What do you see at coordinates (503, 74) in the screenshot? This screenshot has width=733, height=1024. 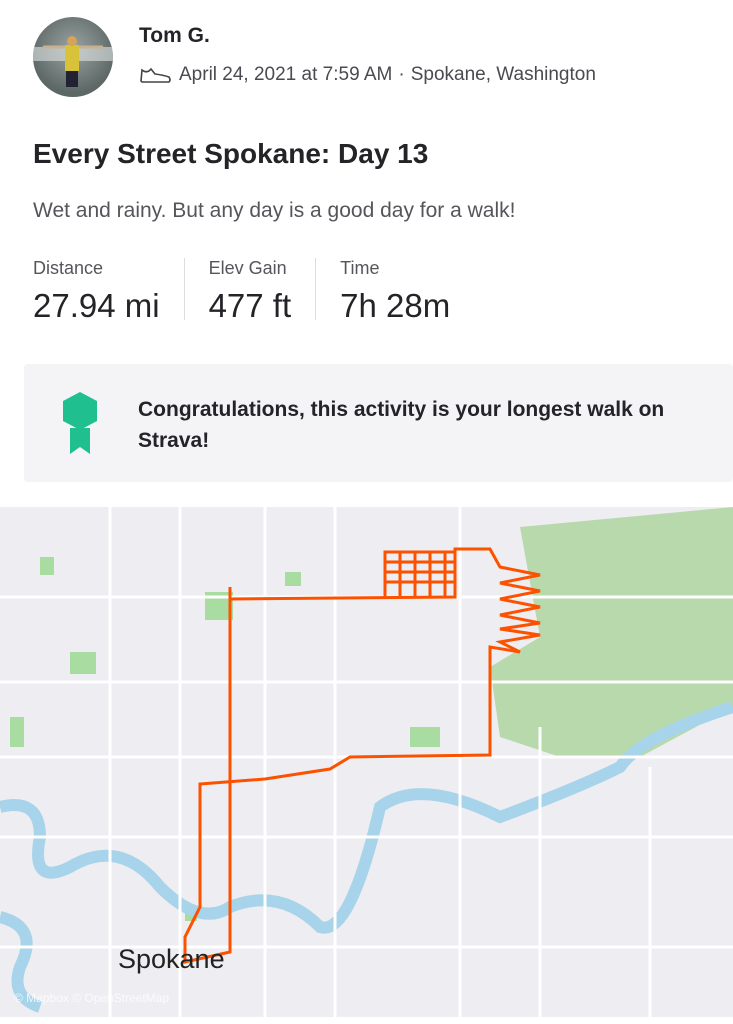 I see `activity-location: Spokane, Washington` at bounding box center [503, 74].